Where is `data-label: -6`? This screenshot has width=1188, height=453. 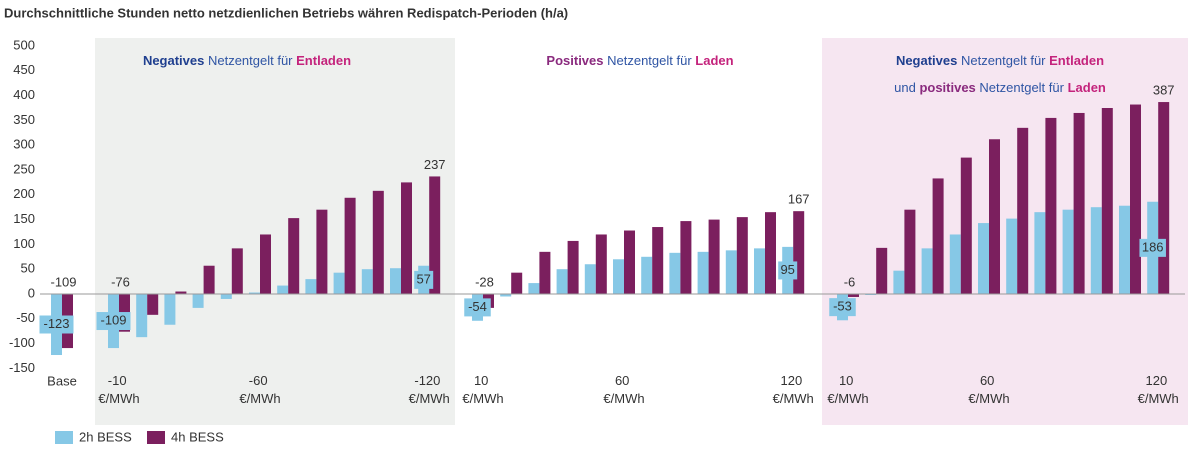 data-label: -6 is located at coordinates (850, 281).